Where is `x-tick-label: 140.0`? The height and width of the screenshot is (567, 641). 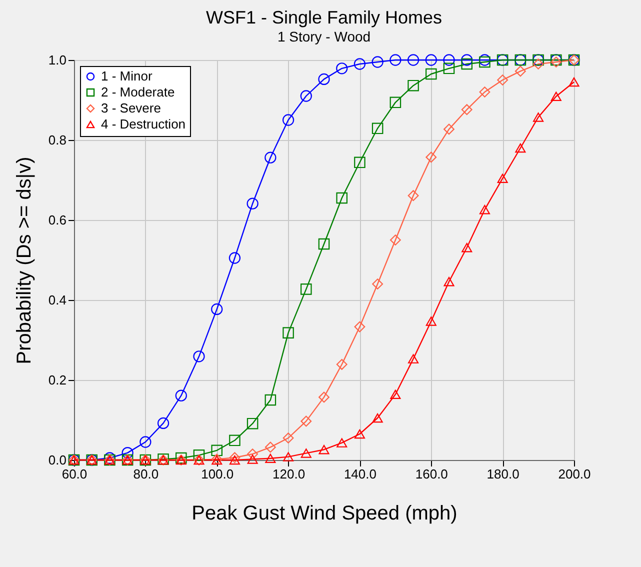
x-tick-label: 140.0 is located at coordinates (360, 474).